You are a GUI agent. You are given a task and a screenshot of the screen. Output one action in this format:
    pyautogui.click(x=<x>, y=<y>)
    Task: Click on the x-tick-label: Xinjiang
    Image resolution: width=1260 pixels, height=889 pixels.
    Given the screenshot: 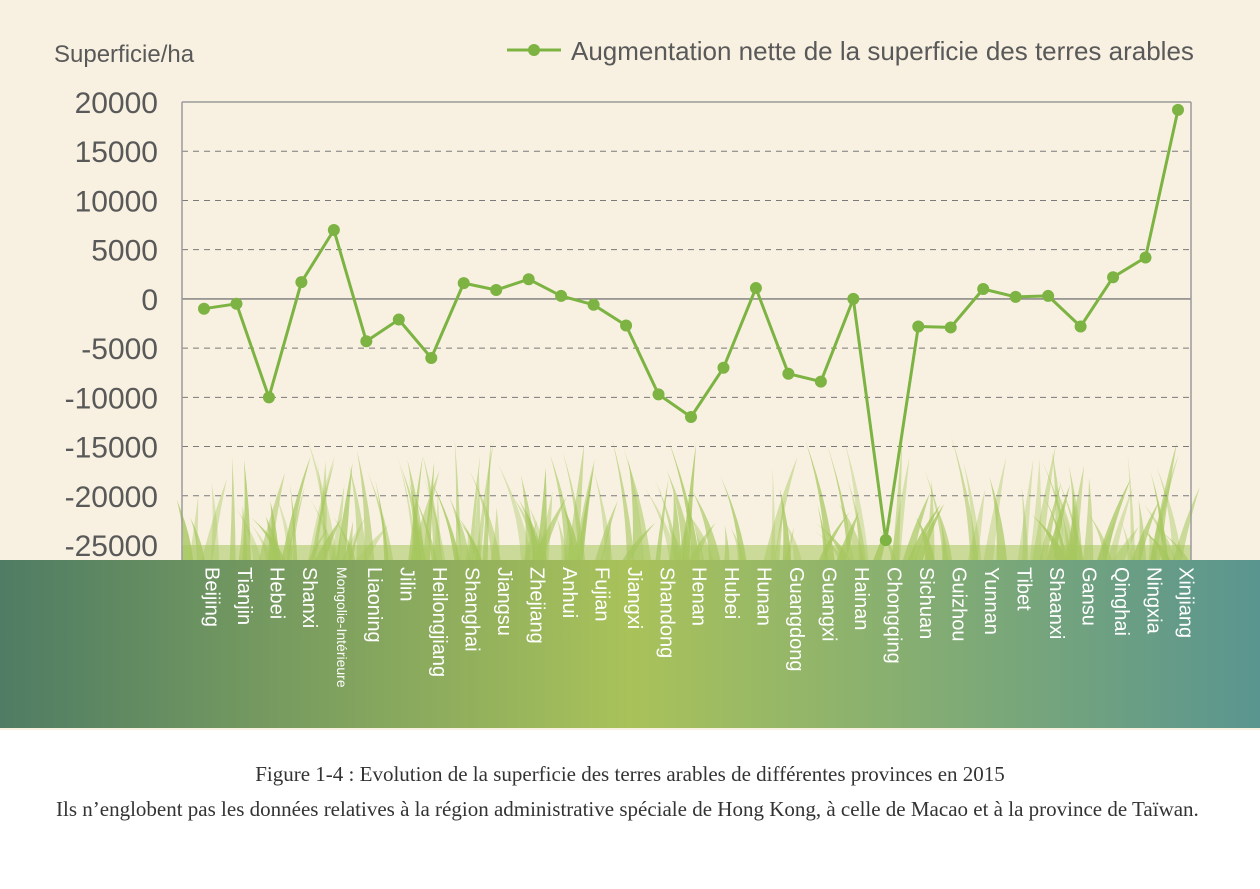 What is the action you would take?
    pyautogui.click(x=1186, y=602)
    